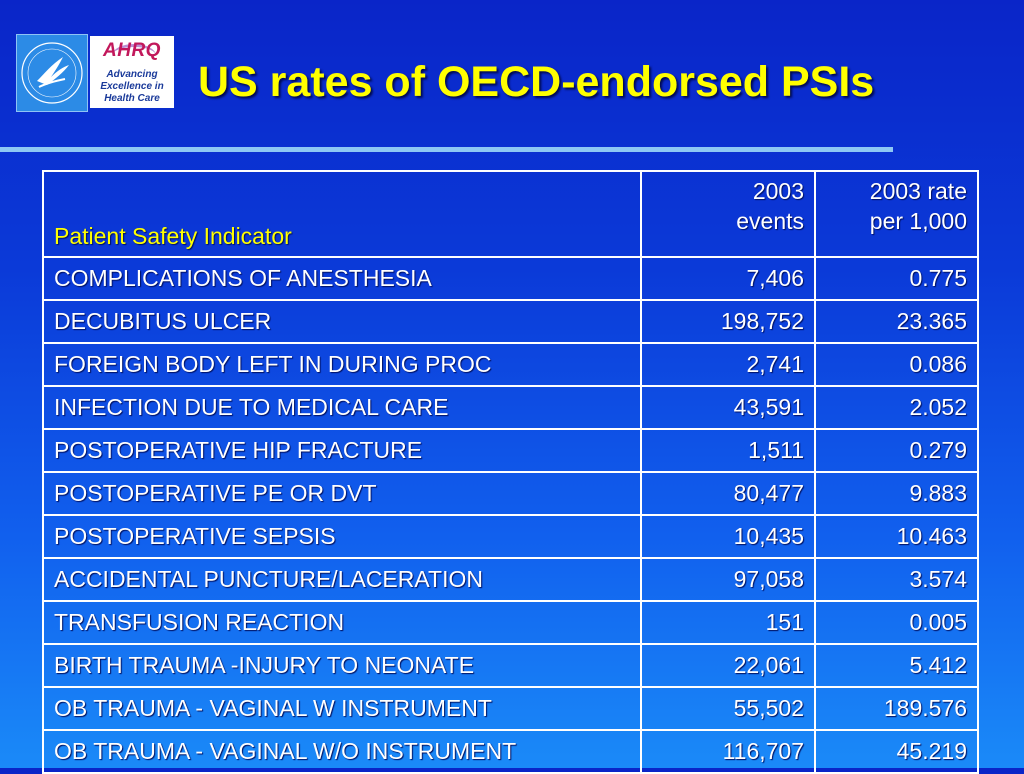 The width and height of the screenshot is (1024, 774). What do you see at coordinates (728, 536) in the screenshot?
I see `events-value: 10,435` at bounding box center [728, 536].